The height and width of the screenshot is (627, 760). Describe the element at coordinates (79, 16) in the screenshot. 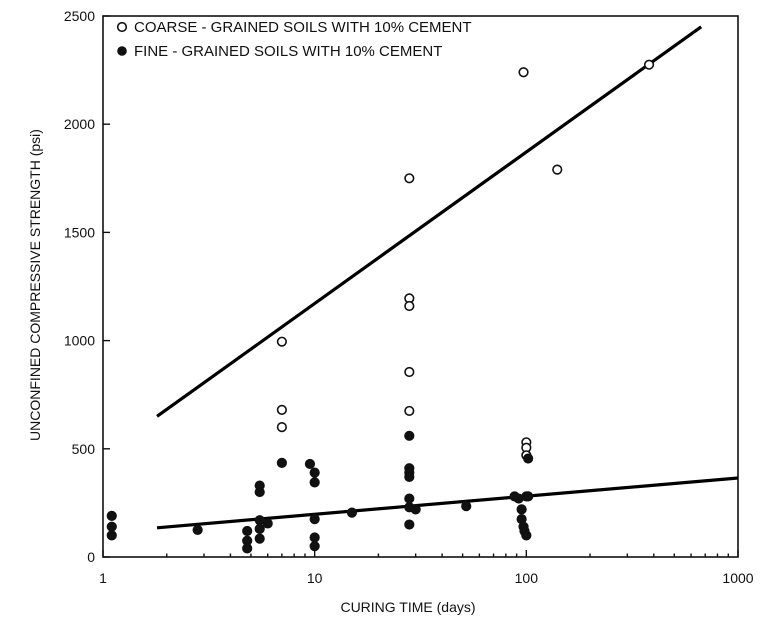

I see `y-tick-label: 2500` at that location.